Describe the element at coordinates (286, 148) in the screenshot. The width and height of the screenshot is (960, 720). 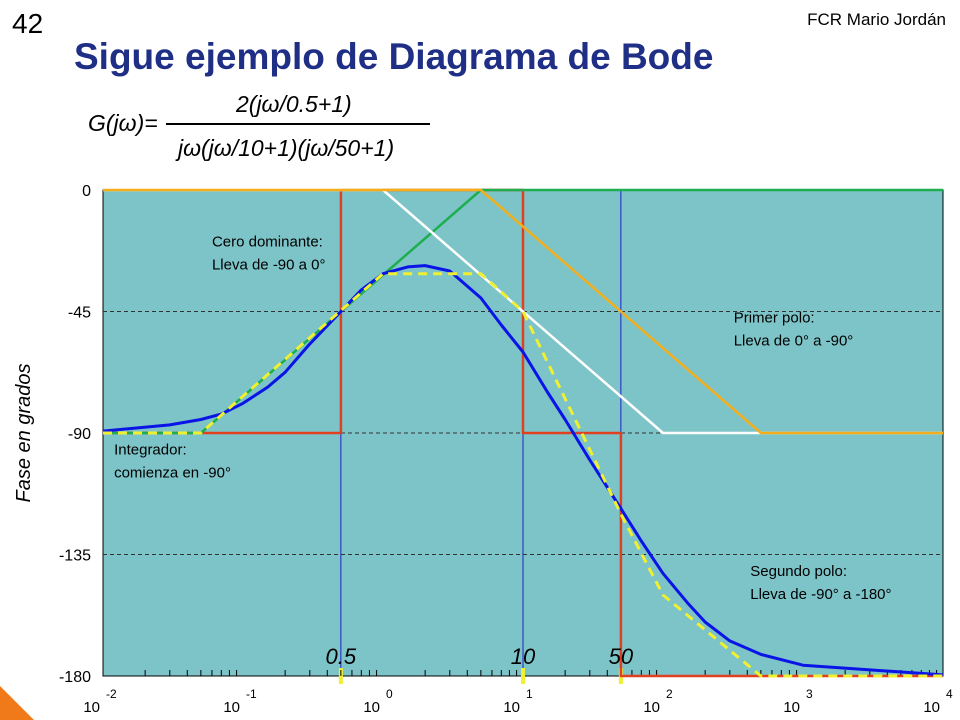
I see `formula-denominator: jω(jω/10+1)(jω/50+1)` at that location.